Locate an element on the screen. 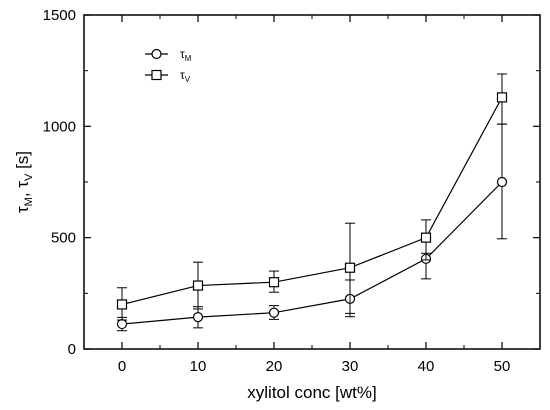  x-tick-label: 40 is located at coordinates (426, 366).